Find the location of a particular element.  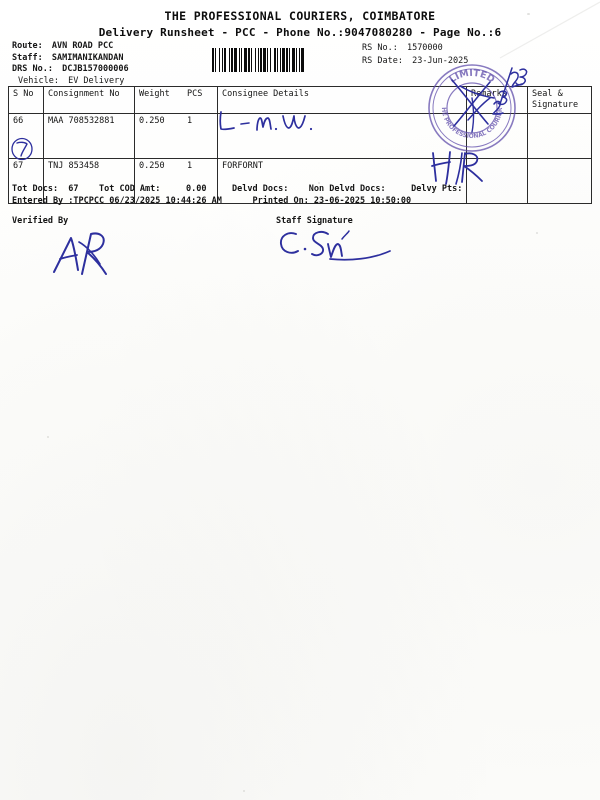

col-s-no: S No is located at coordinates (26, 100).